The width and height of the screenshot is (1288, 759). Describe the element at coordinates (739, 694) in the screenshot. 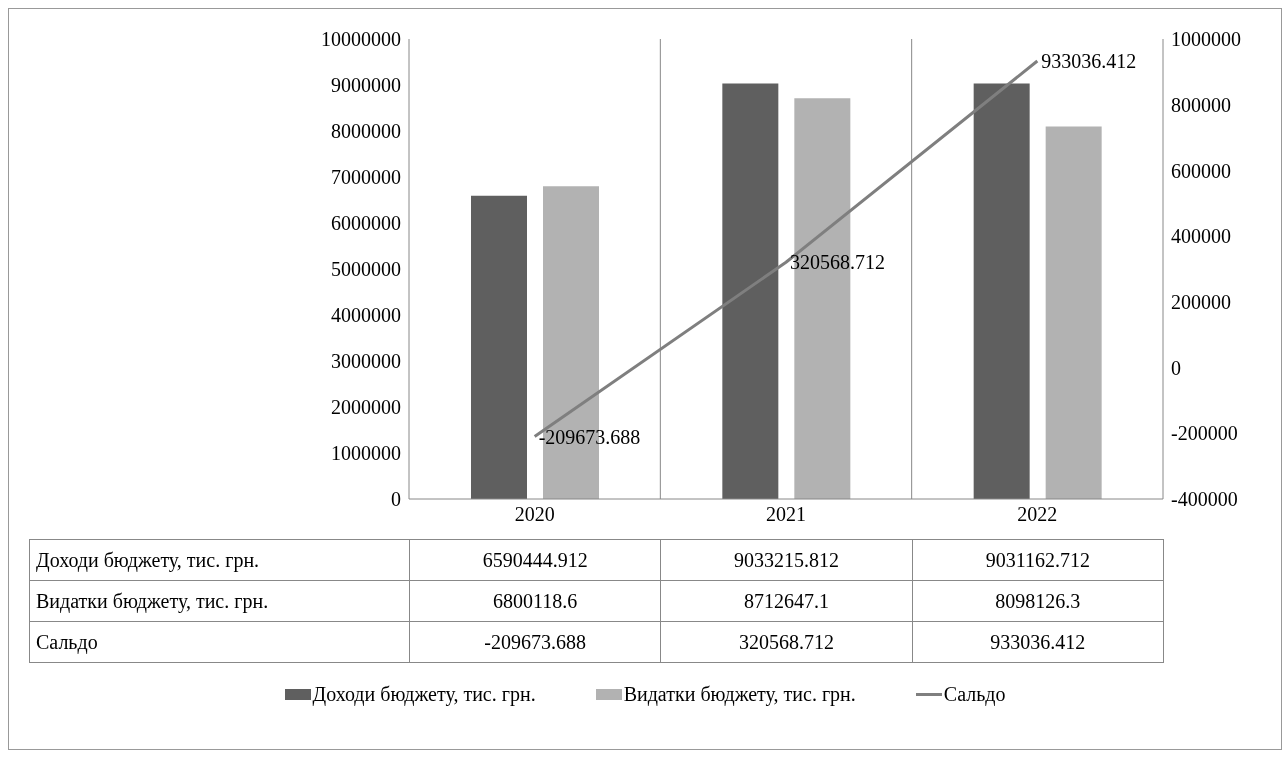

I see `legend-label: Видатки бюджету, тис. грн.` at that location.